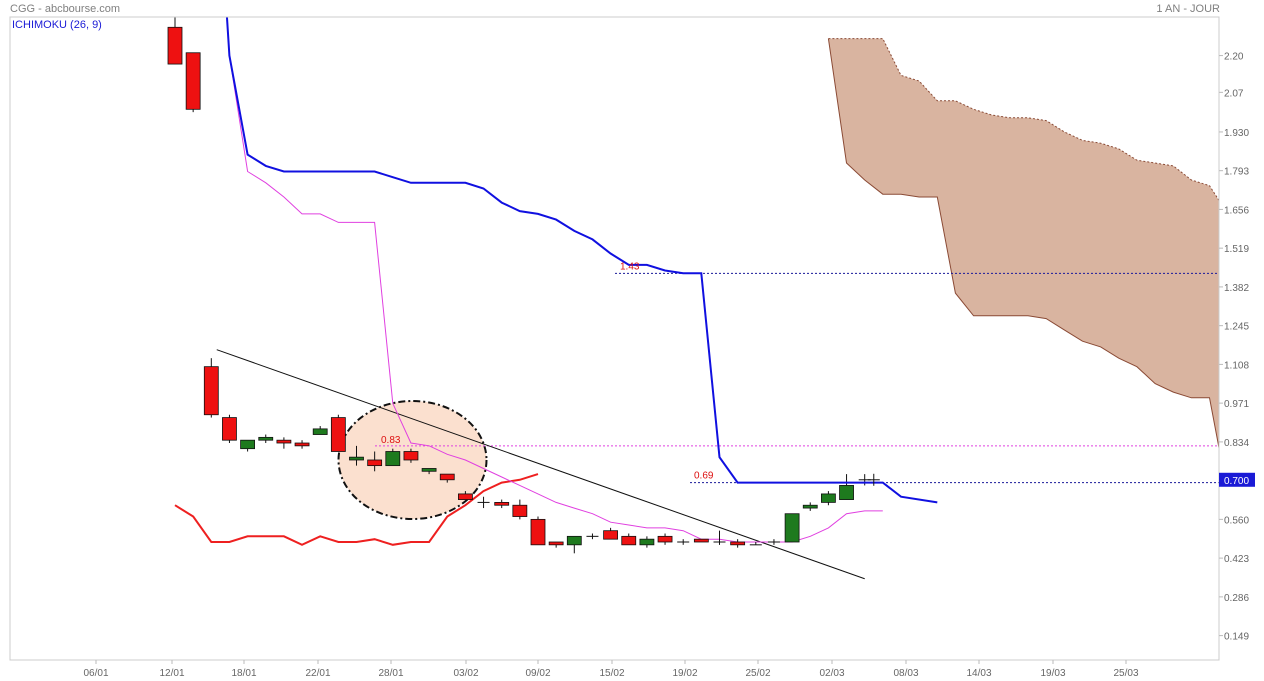 This screenshot has width=1264, height=681. I want to click on y-tick-label: 1.108, so click(1236, 365).